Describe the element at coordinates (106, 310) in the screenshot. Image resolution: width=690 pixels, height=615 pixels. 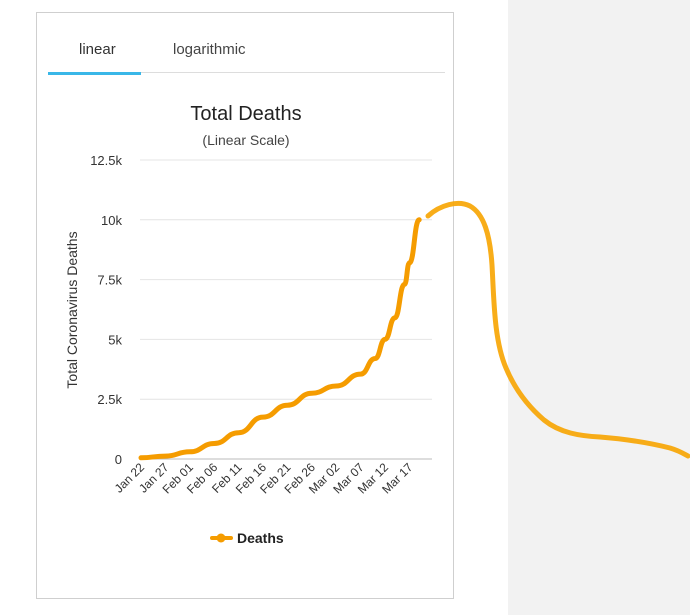
I see `y-tick-labels: 0 2.5k 5k 7.5k 10k 12.5k` at that location.